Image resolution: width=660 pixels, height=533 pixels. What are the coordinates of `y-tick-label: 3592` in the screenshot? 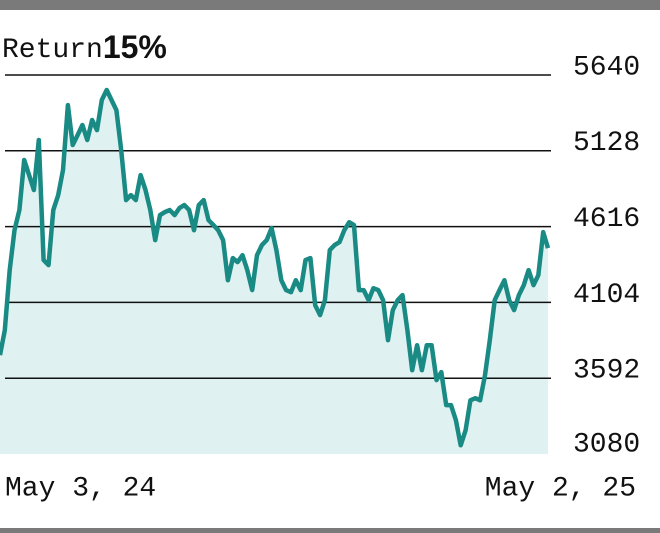 It's located at (606, 371).